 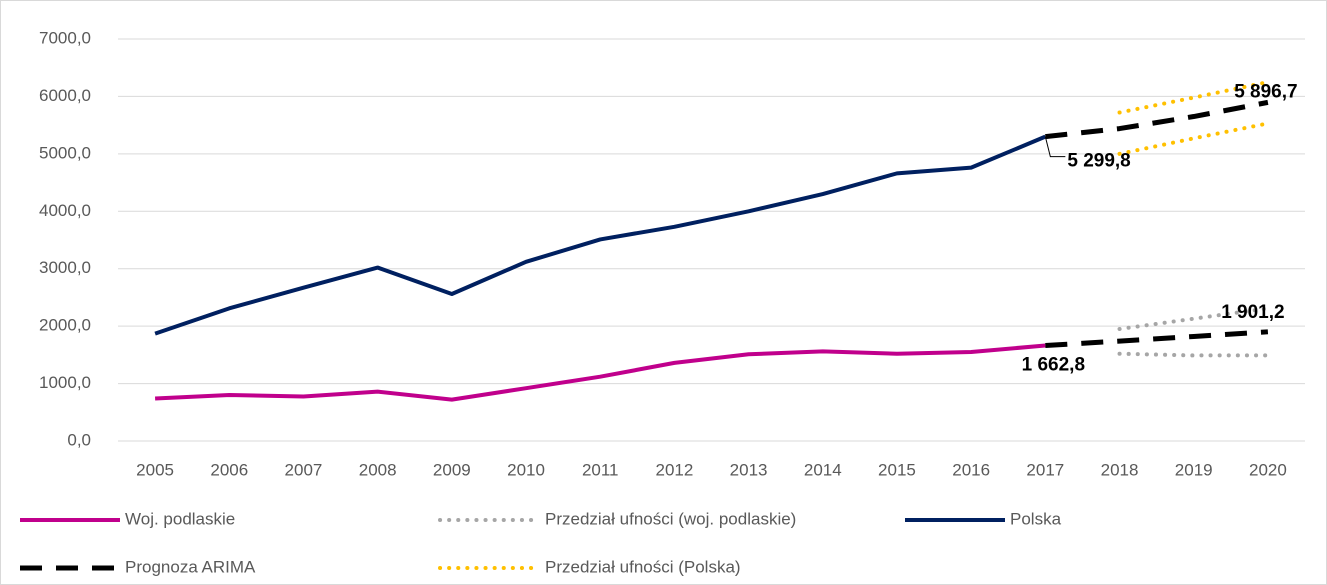 I want to click on x-tick-label: 2006, so click(x=229, y=469).